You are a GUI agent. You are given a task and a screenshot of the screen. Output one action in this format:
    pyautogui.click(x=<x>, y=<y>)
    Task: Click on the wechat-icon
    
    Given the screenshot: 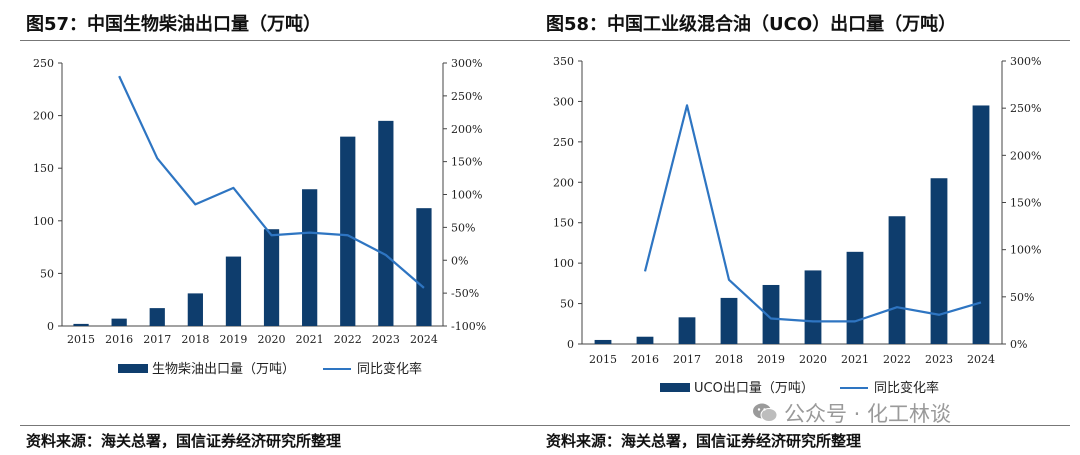 What is the action you would take?
    pyautogui.click(x=765, y=415)
    